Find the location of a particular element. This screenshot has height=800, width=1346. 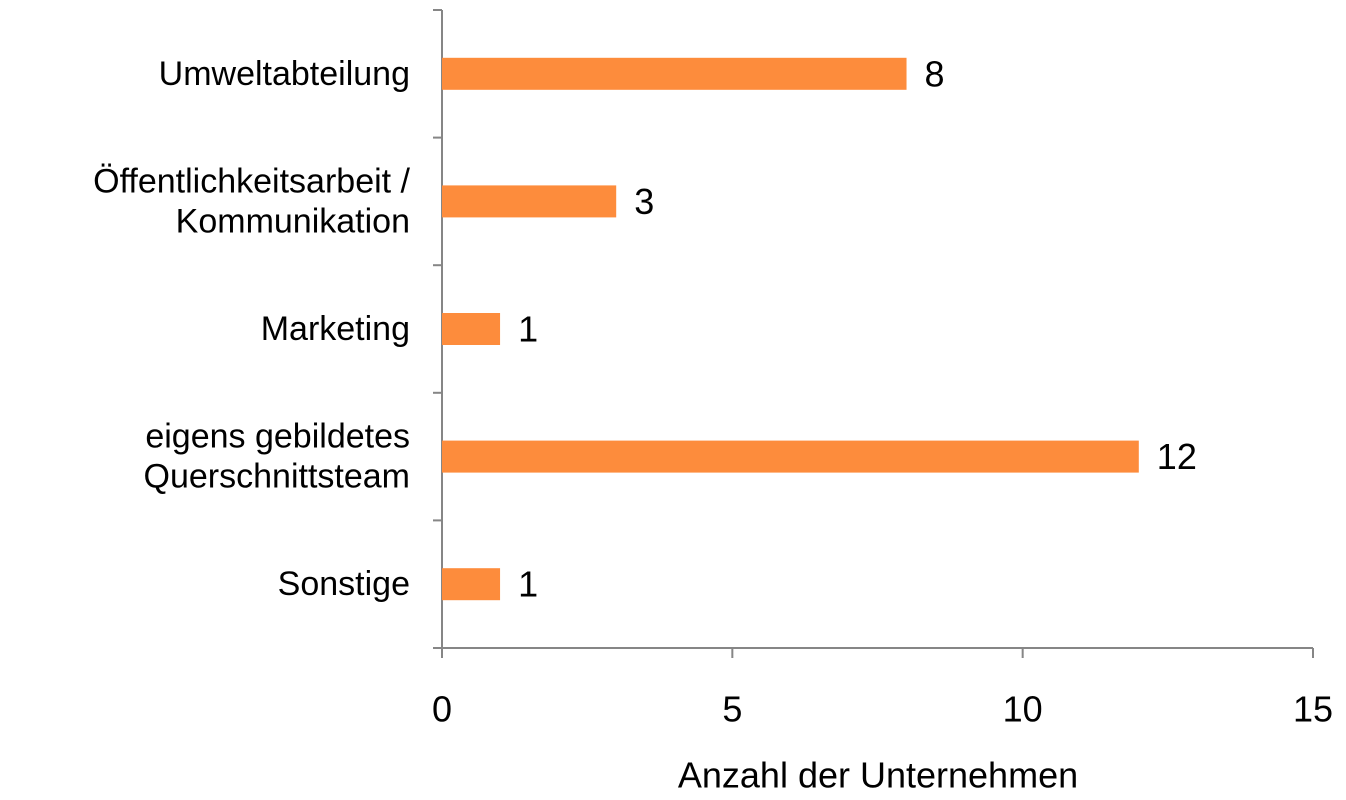

y-tick-label: Sonstige is located at coordinates (344, 584).